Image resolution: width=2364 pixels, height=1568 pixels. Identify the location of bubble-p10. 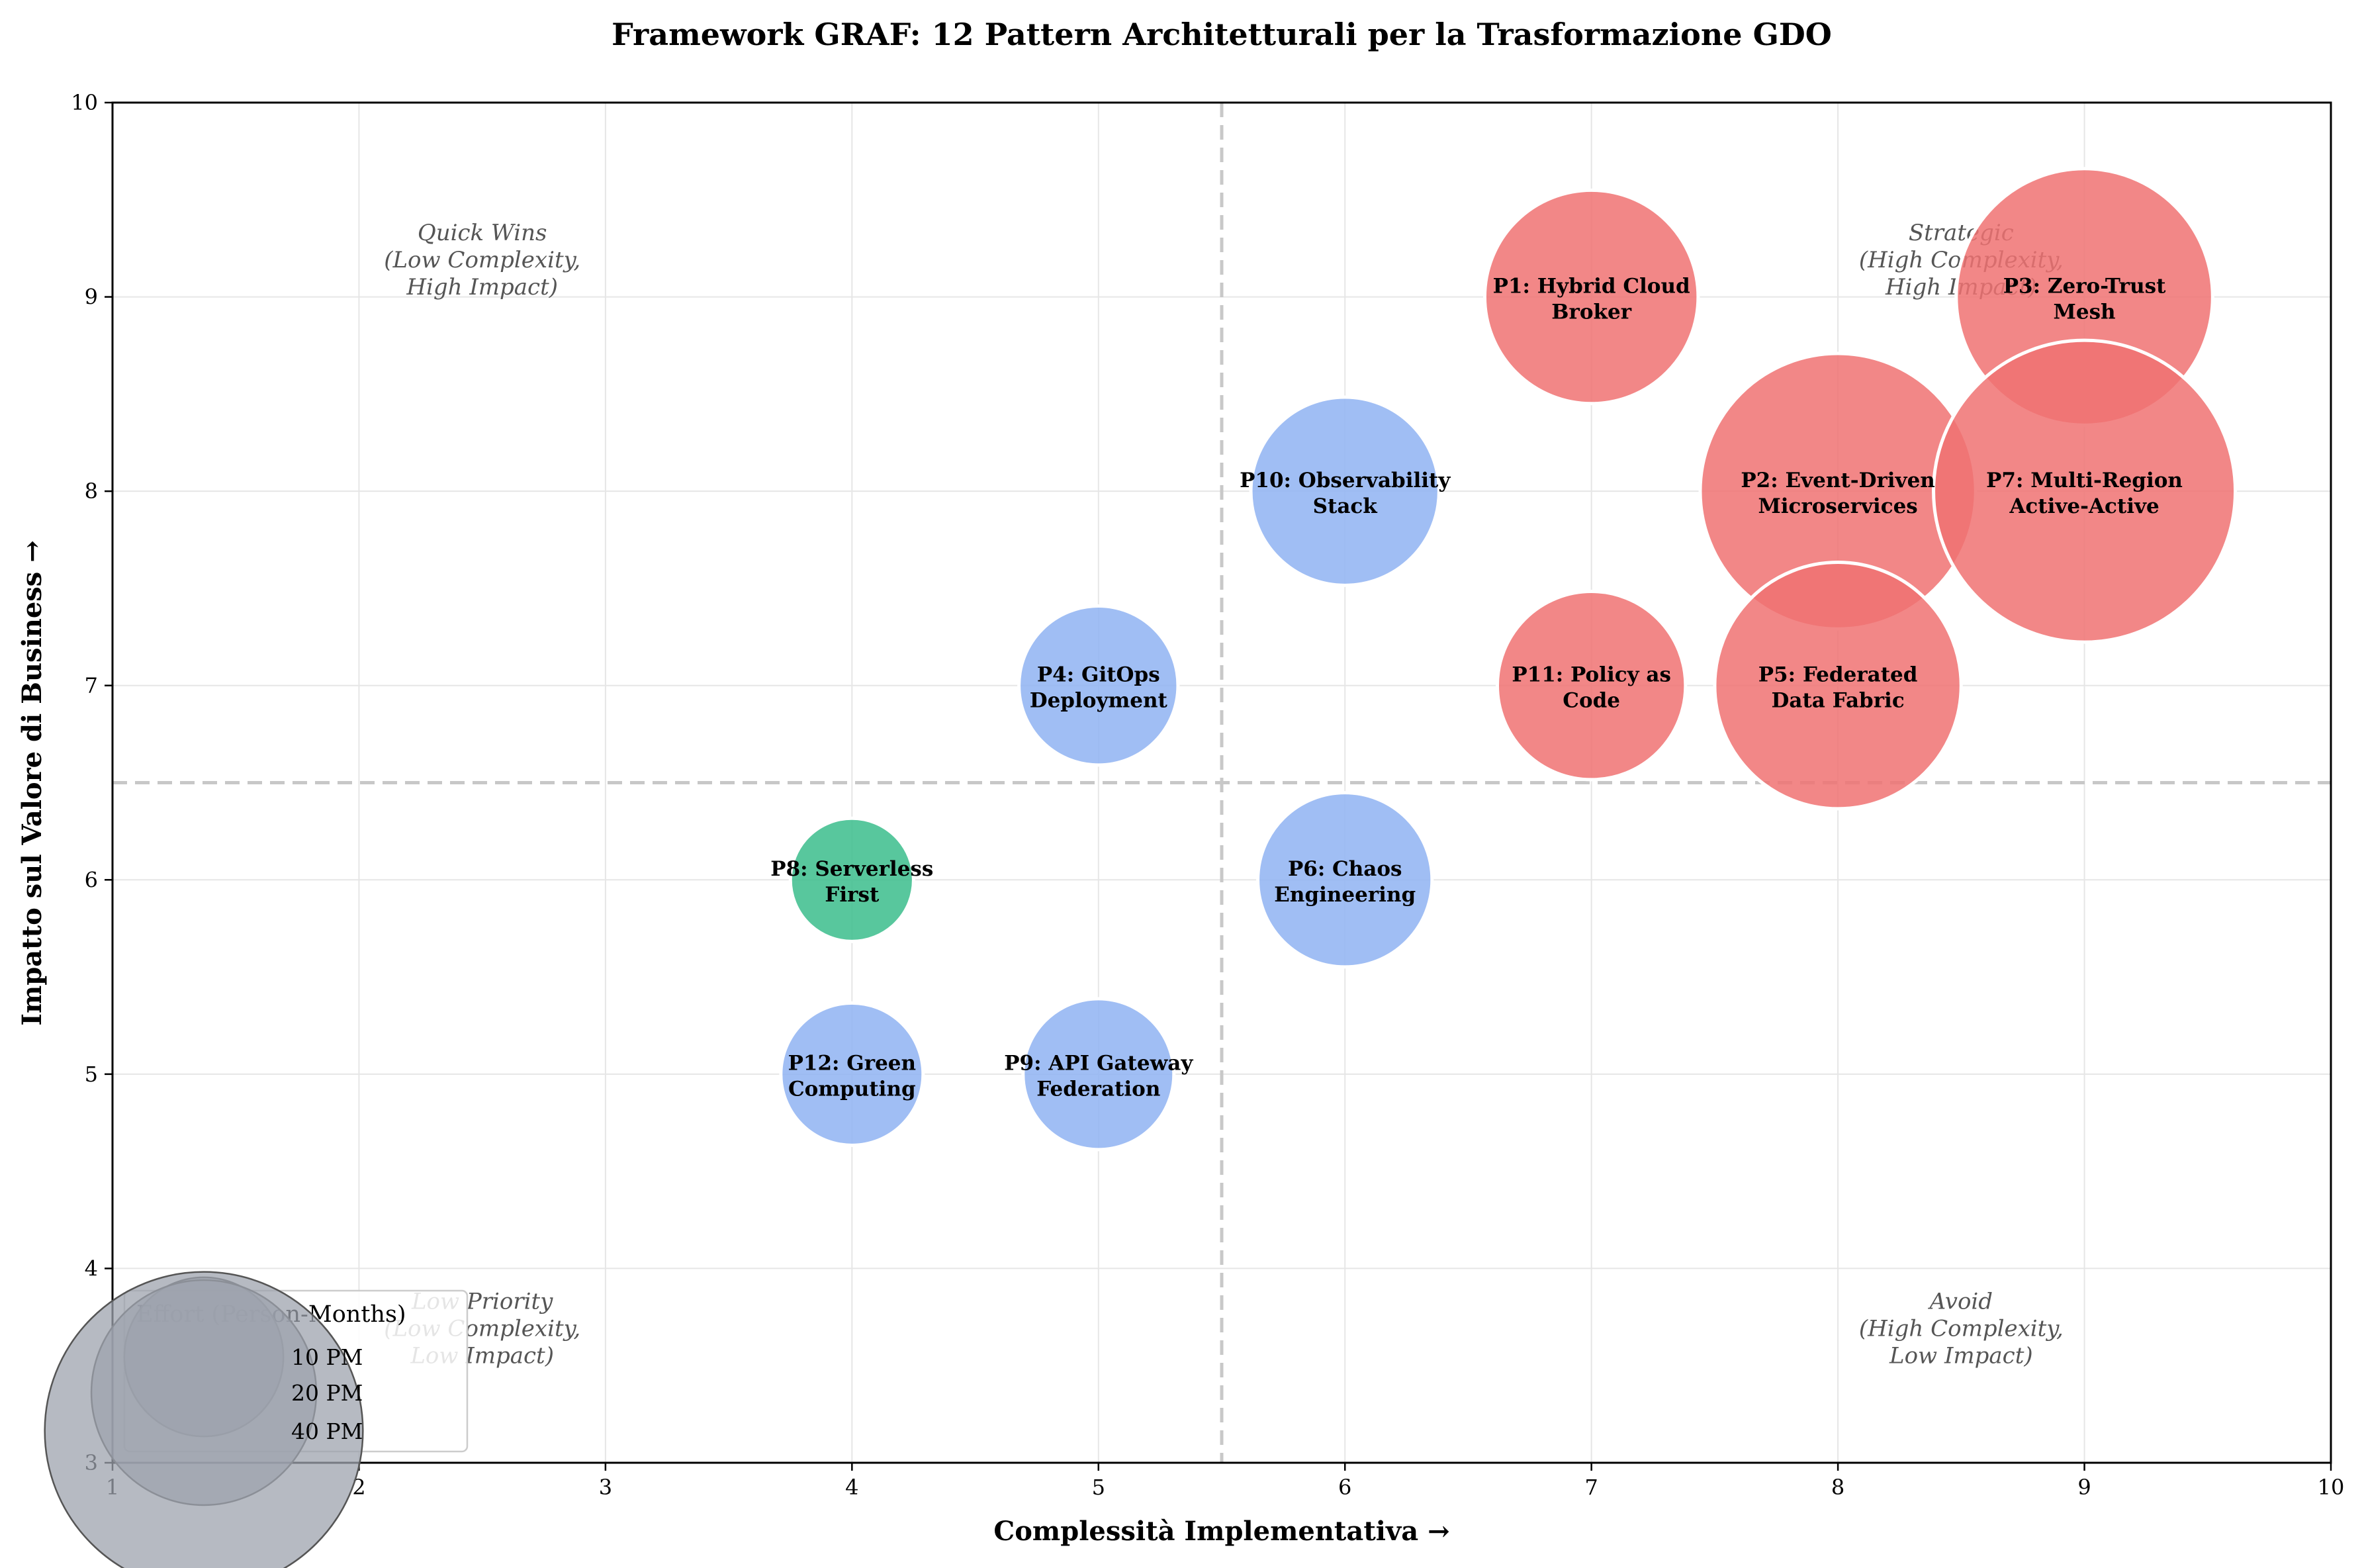
(1345, 491).